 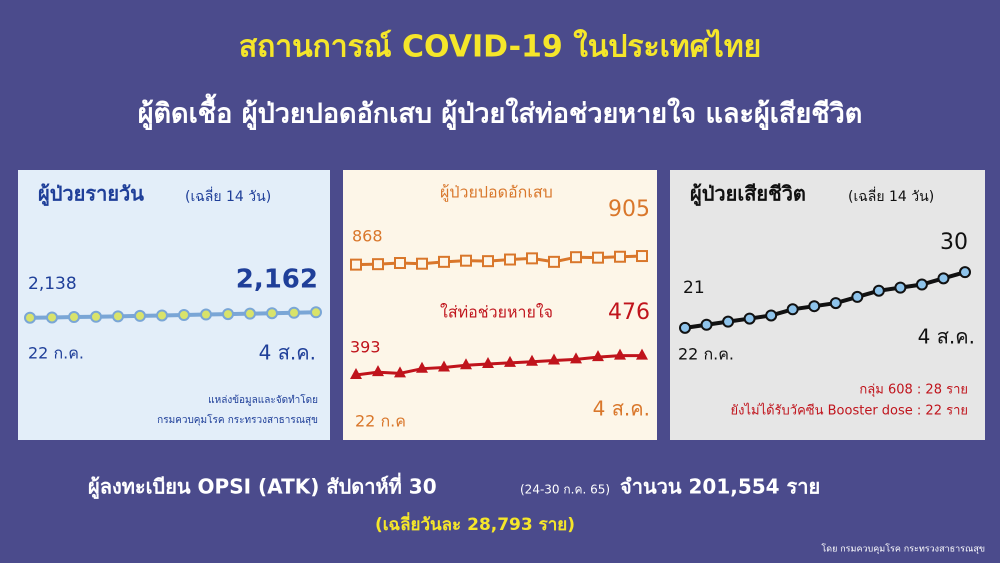 What do you see at coordinates (262, 486) in the screenshot?
I see `footer-text: ผู้ลงทะเบียน OPSI (ATK) สัปดาห์ที่ 30` at bounding box center [262, 486].